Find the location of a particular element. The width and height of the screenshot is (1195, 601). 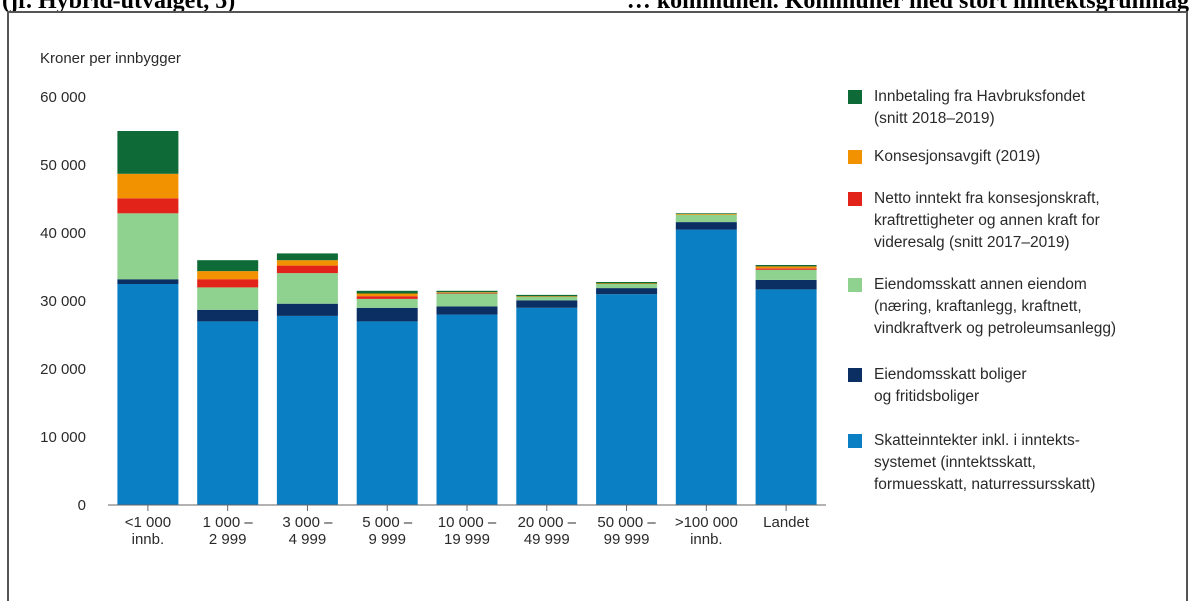

legend-label: formuesskatt, naturressursskatt) is located at coordinates (985, 484).